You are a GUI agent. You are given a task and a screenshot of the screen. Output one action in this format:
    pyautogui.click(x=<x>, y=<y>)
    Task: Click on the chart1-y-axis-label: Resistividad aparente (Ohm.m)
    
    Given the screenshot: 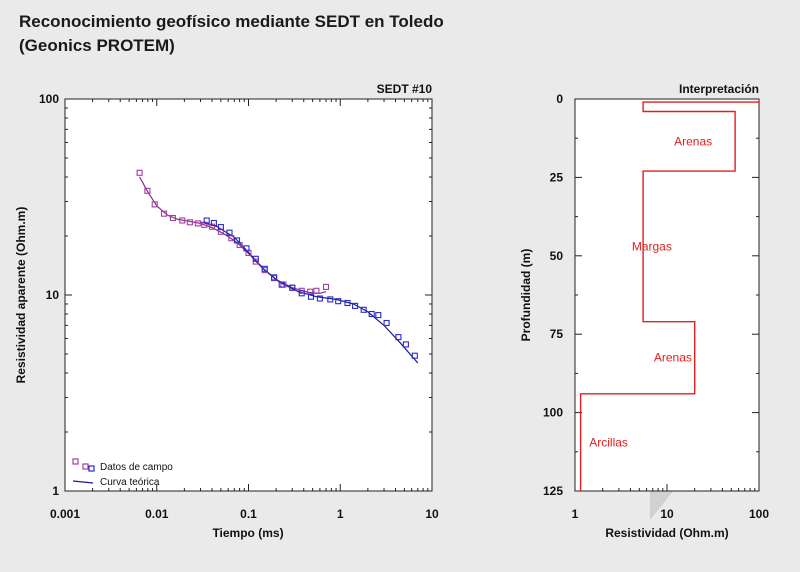 What is the action you would take?
    pyautogui.click(x=21, y=295)
    